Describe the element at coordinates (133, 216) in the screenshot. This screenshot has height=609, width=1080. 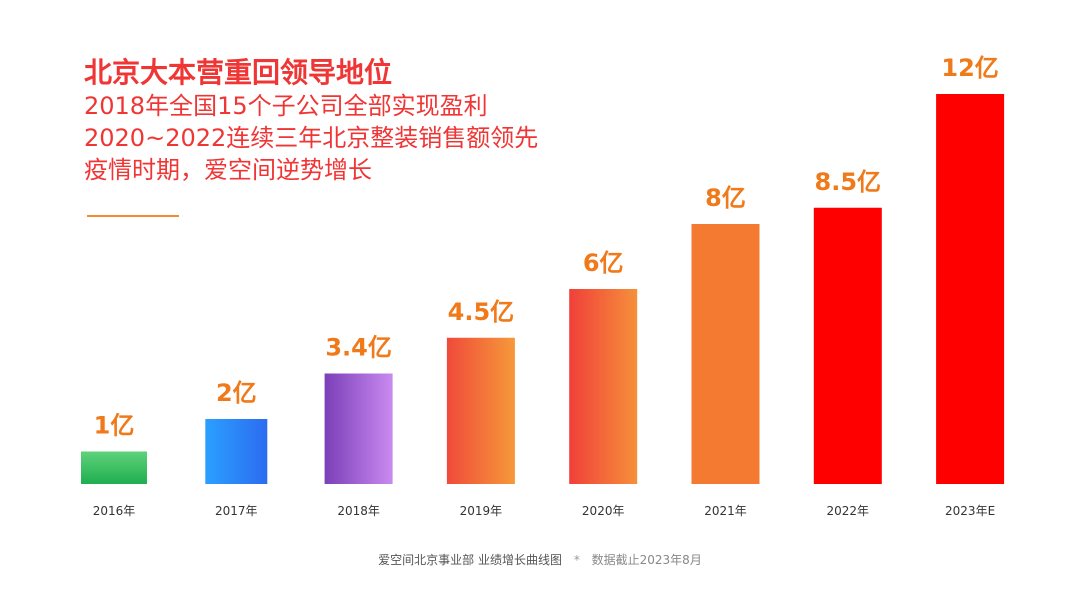
I see `headline-divider` at that location.